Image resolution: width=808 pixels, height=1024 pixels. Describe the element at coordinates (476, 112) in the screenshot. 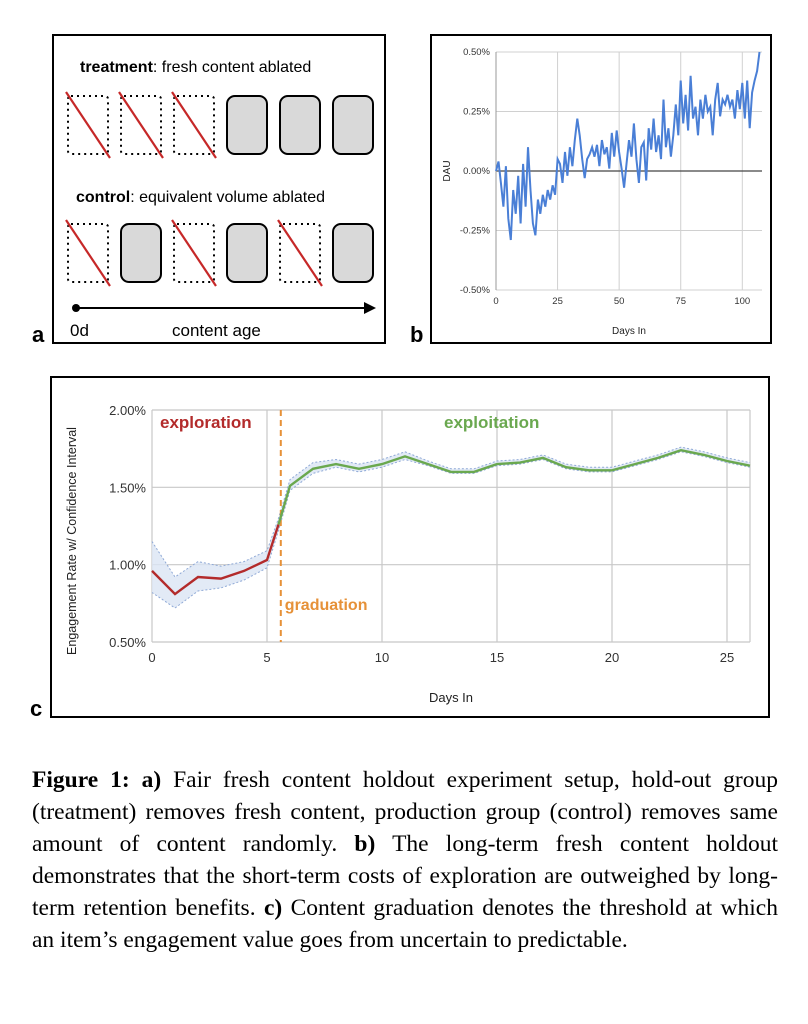

I see `y-tick-label: 0.25%` at that location.